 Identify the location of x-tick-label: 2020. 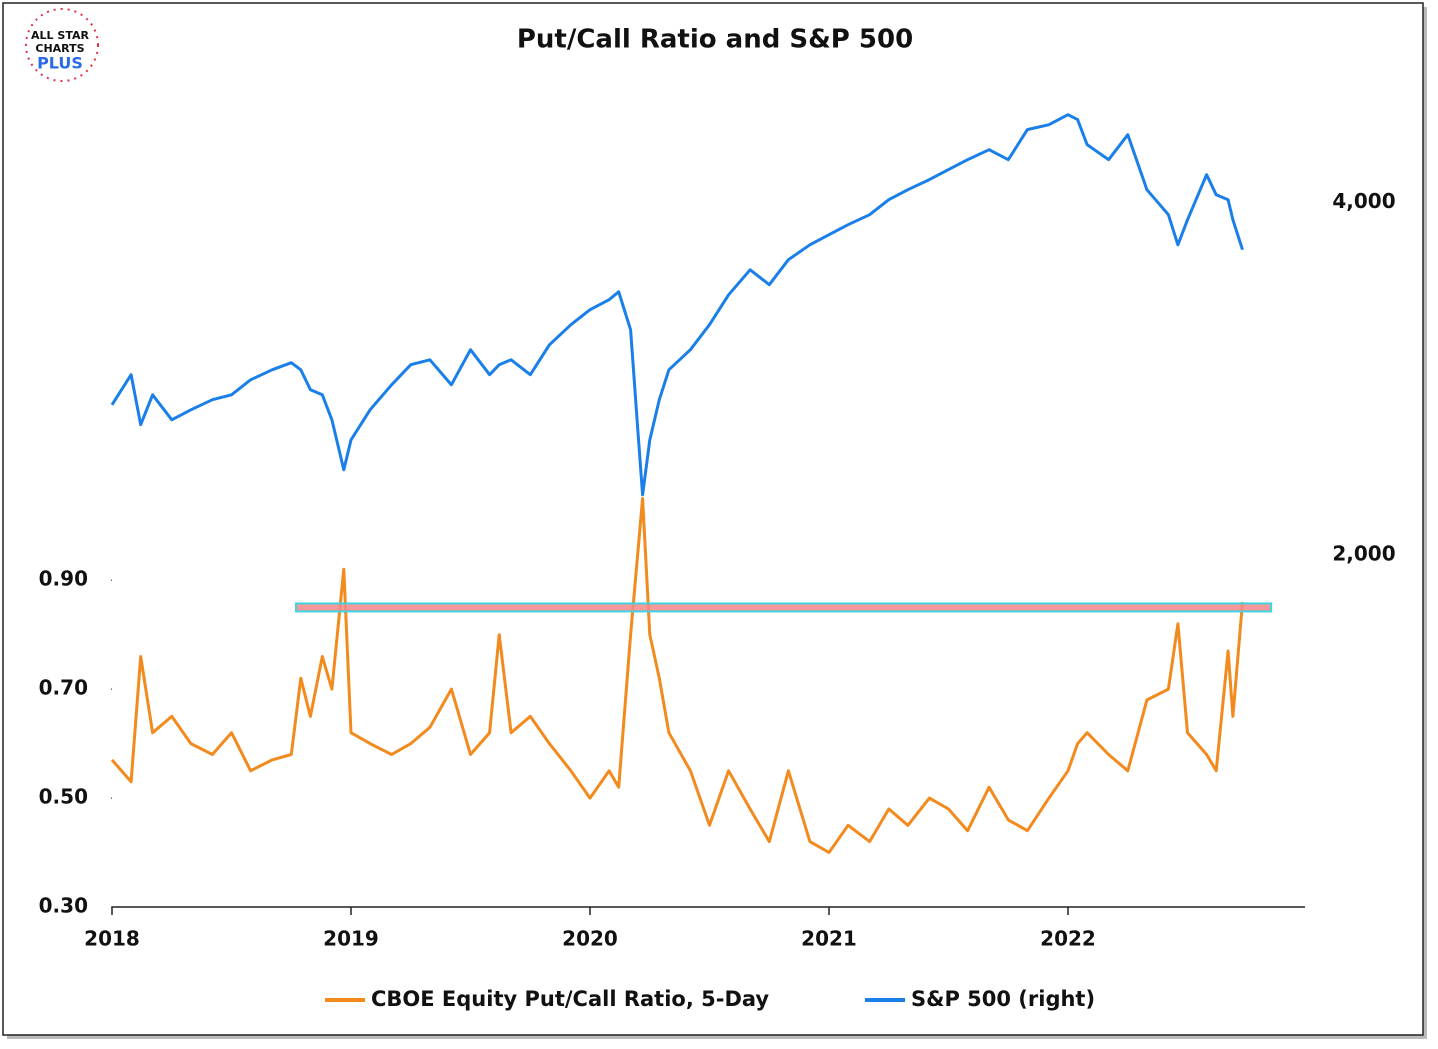
(590, 939).